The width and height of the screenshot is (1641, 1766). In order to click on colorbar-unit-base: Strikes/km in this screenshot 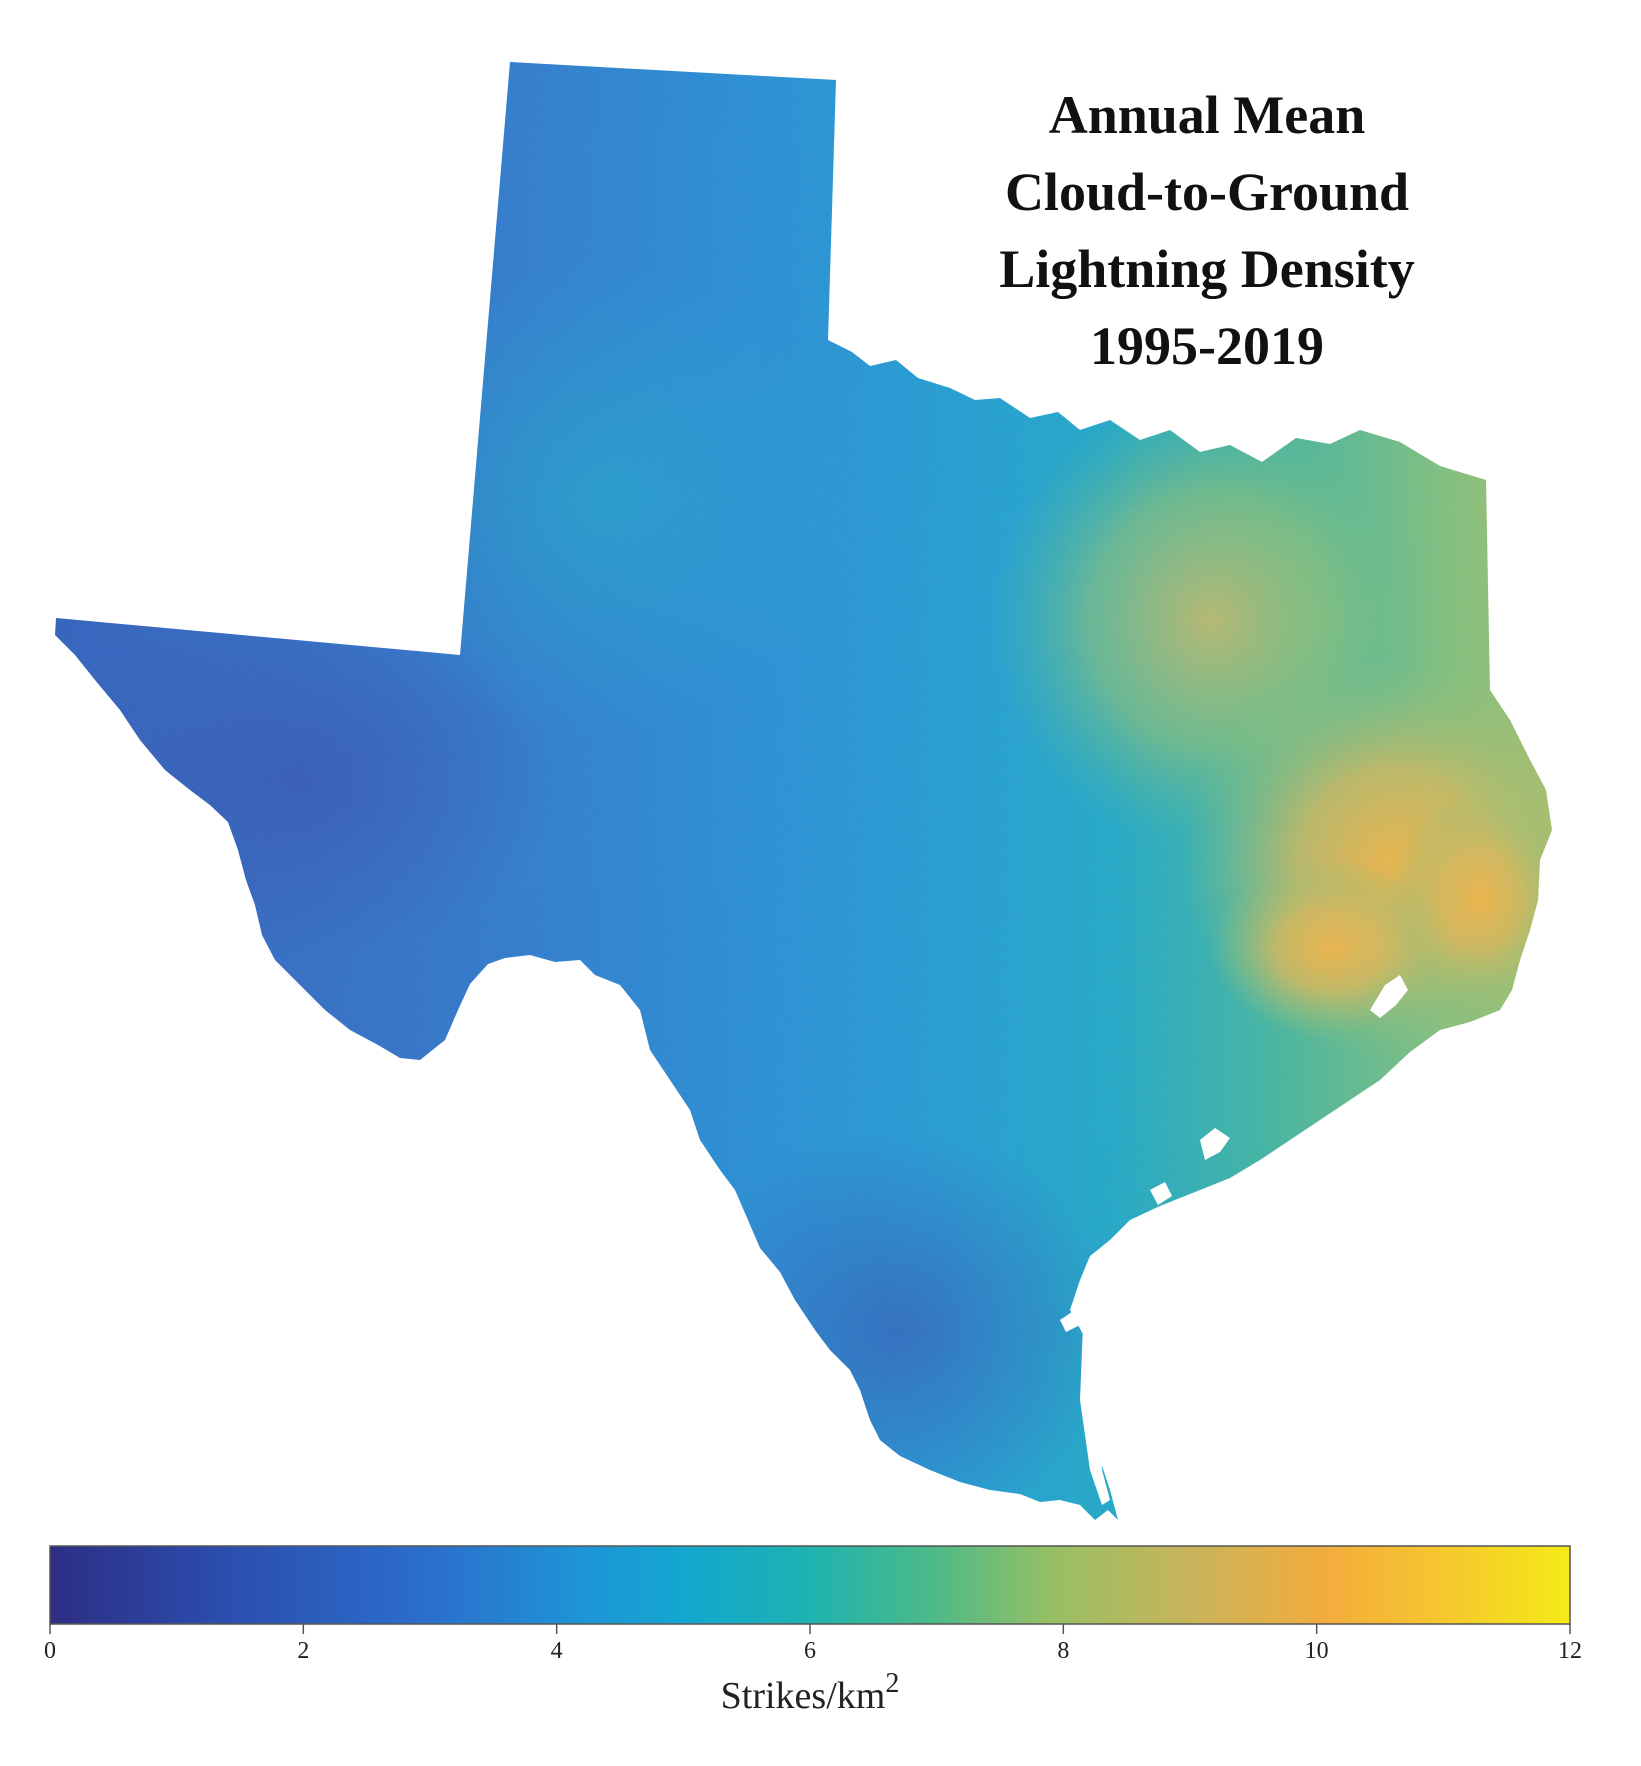, I will do `click(803, 1696)`.